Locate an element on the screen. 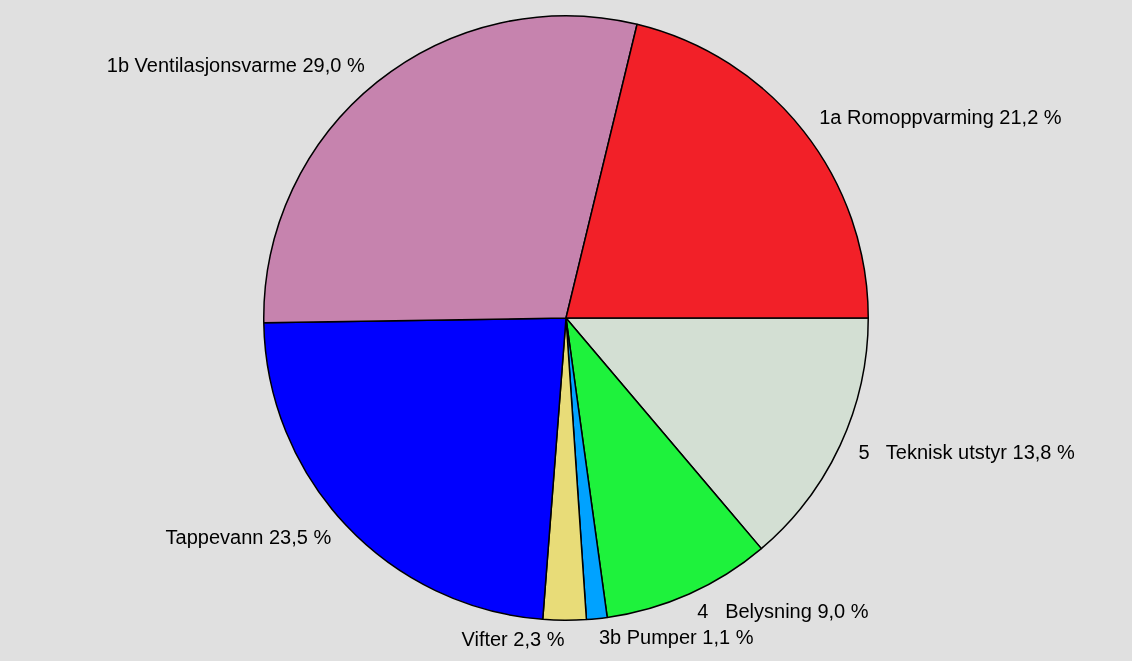  slice-label: 3b Pumper 1,1 % is located at coordinates (676, 637).